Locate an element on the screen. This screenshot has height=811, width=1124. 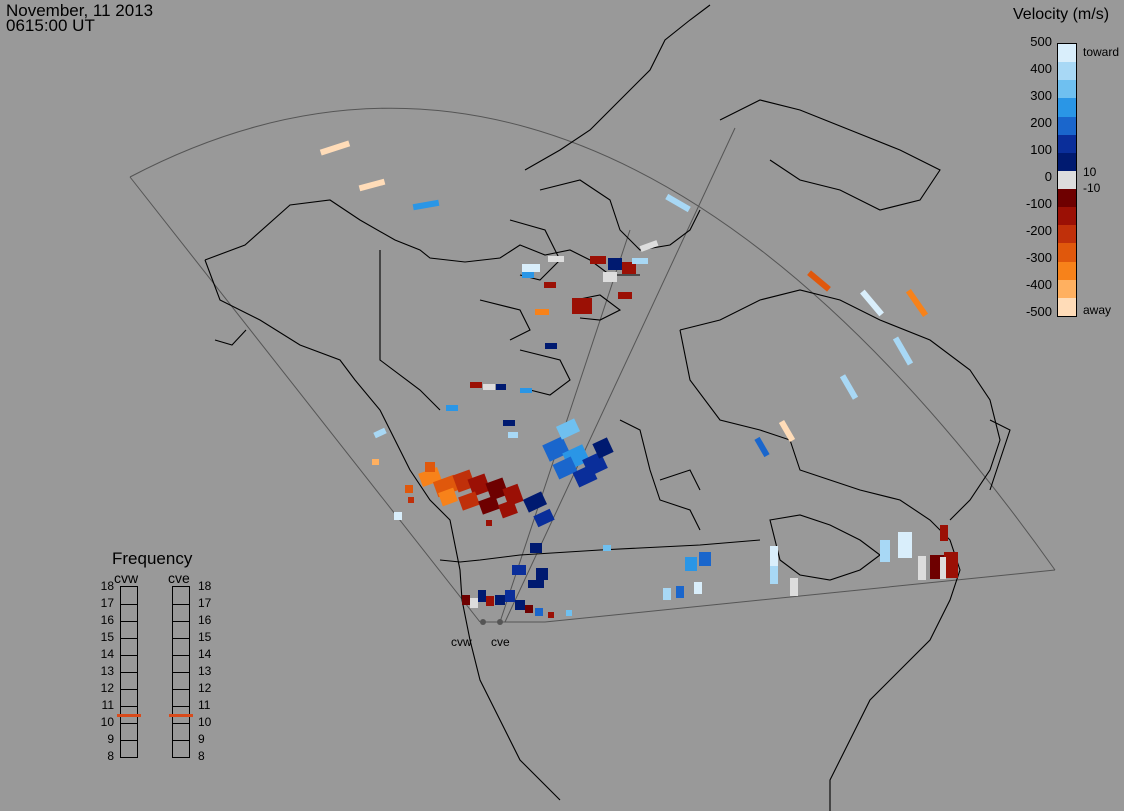
velocity-colorbar is located at coordinates (1067, 180).